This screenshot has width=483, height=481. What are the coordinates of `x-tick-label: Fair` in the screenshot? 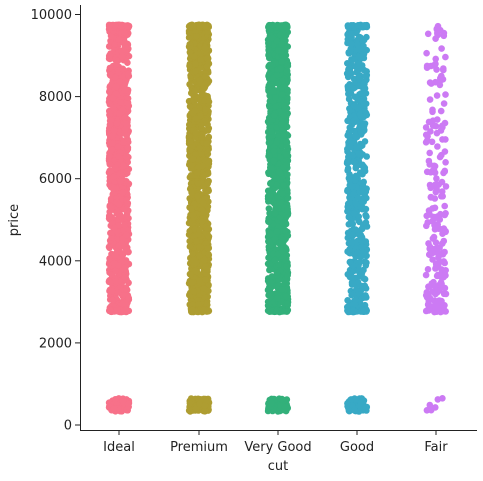 It's located at (436, 447).